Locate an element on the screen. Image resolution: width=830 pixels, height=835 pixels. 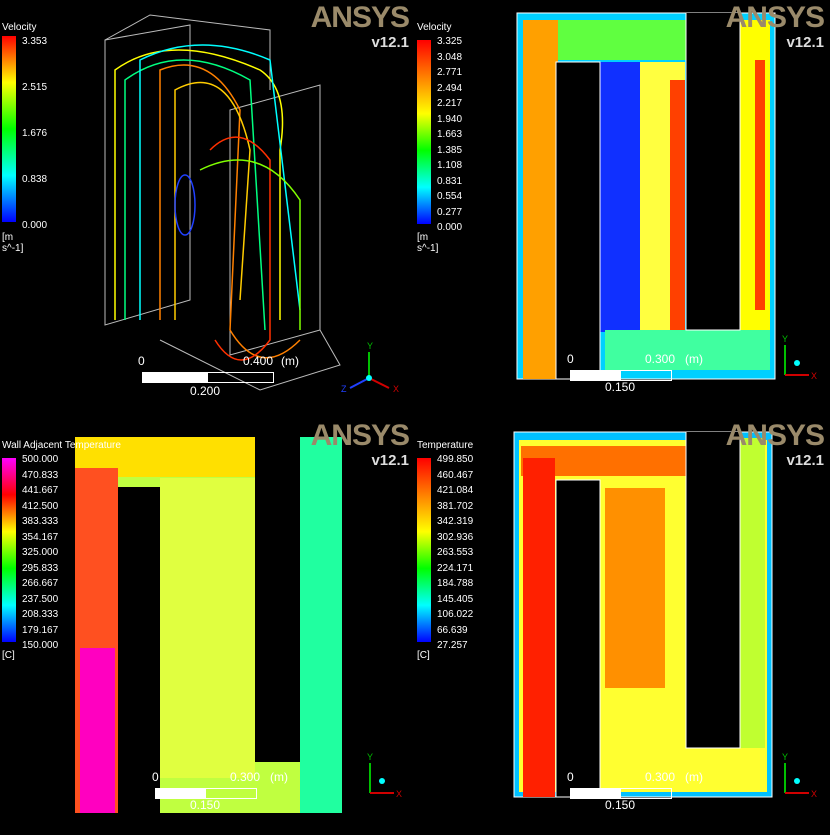
legend-tick: 106.022 is located at coordinates (455, 614).